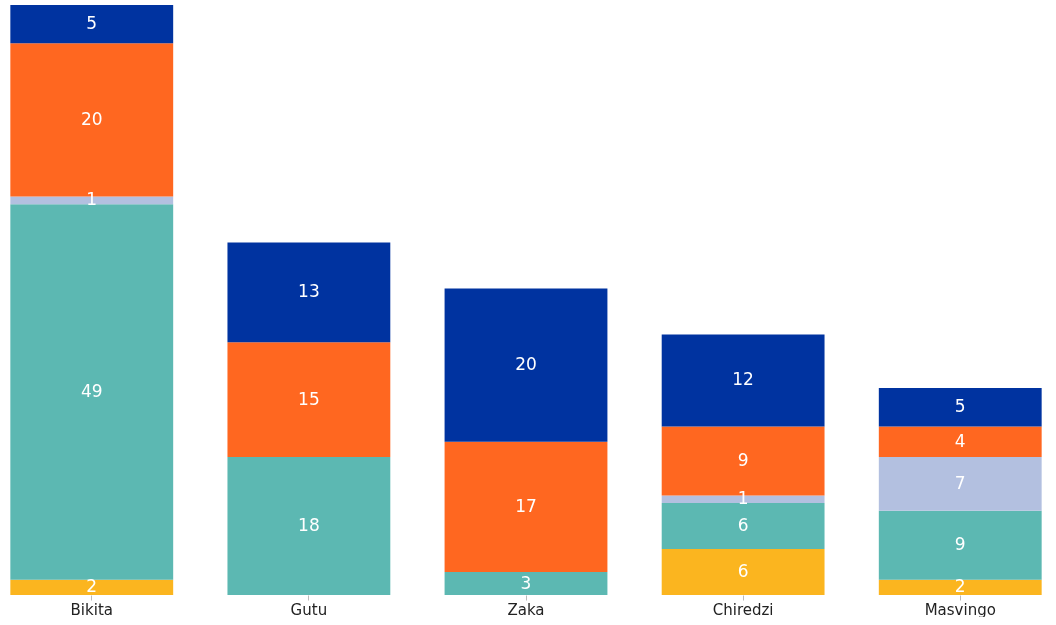  I want to click on x-tick-label: Masvingo, so click(960, 609).